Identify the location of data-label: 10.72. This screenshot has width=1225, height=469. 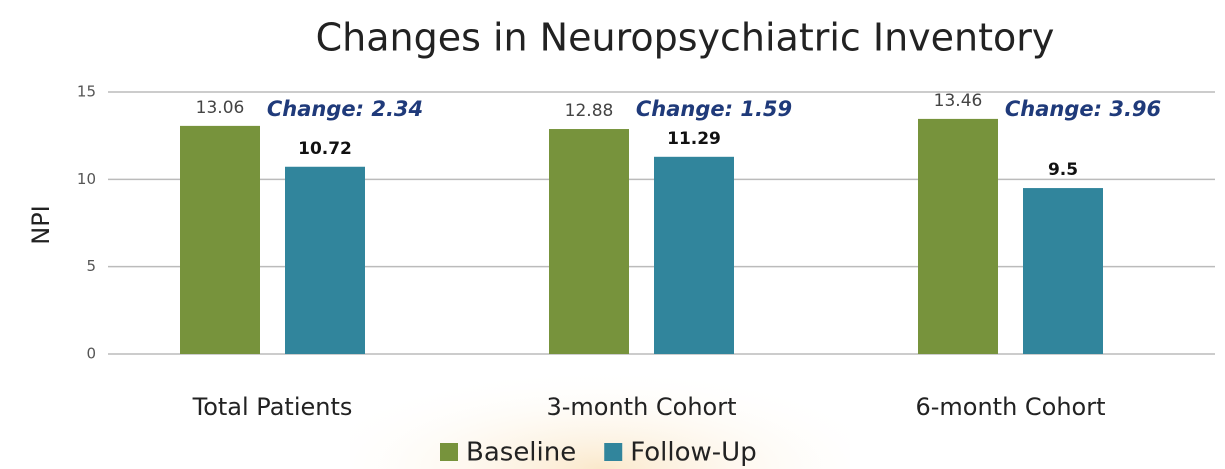
(325, 149).